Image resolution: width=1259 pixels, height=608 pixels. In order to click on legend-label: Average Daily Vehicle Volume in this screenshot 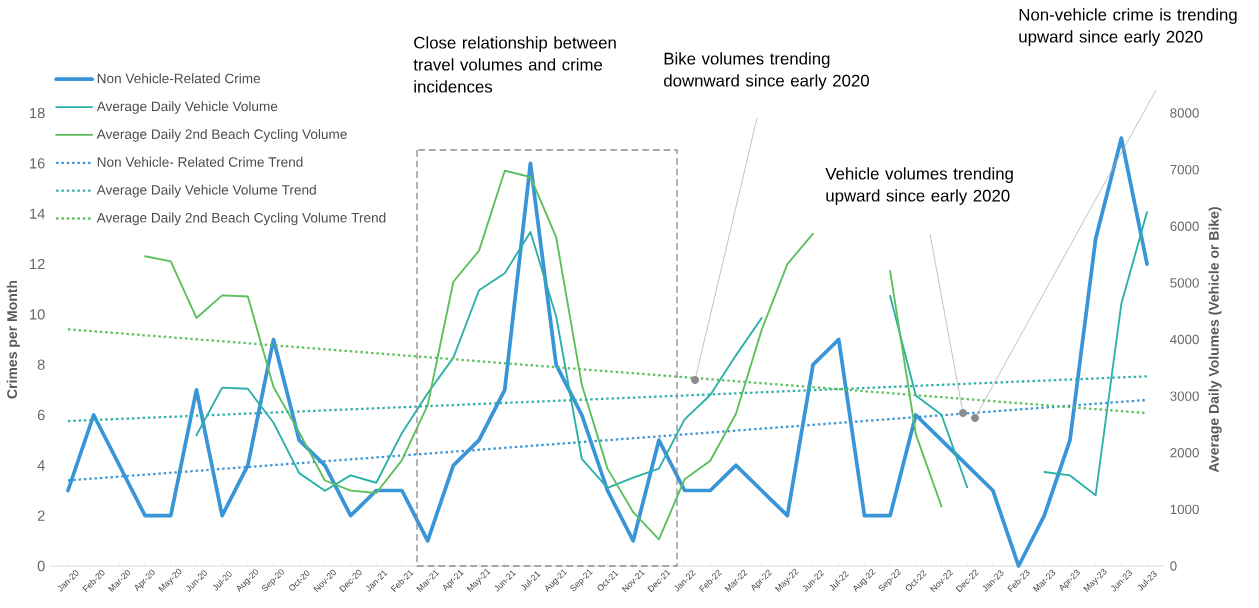, I will do `click(187, 107)`.